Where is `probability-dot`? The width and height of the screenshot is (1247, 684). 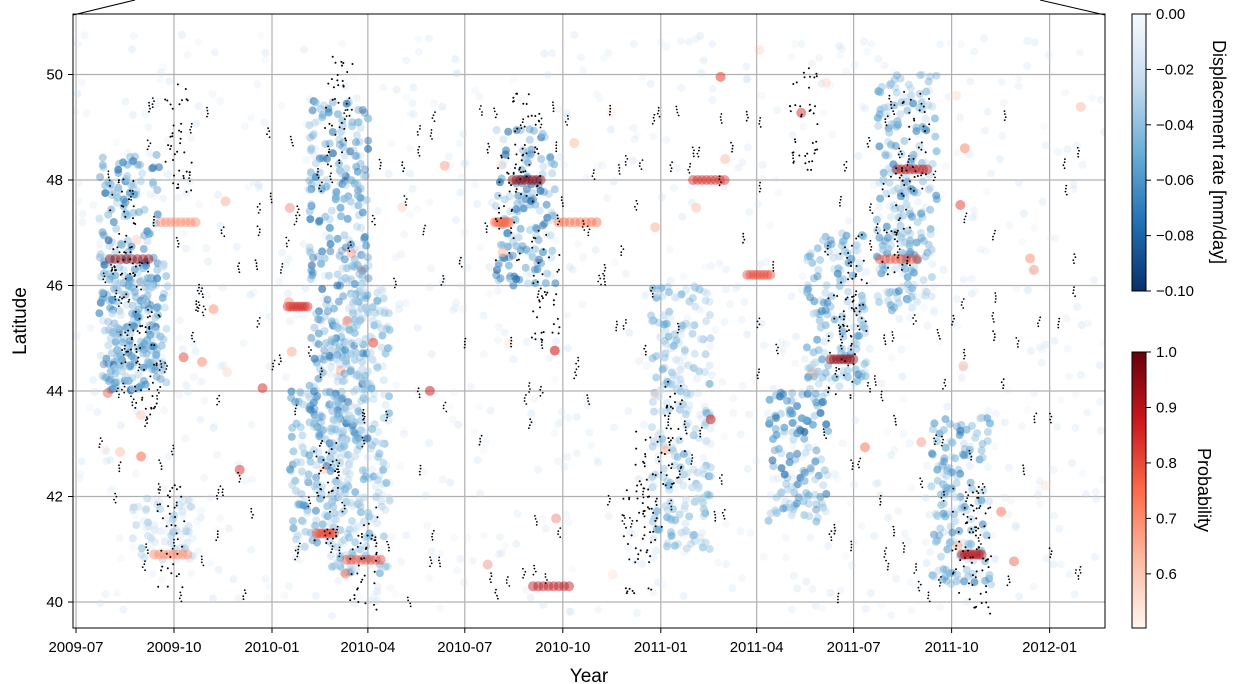
probability-dot is located at coordinates (554, 350).